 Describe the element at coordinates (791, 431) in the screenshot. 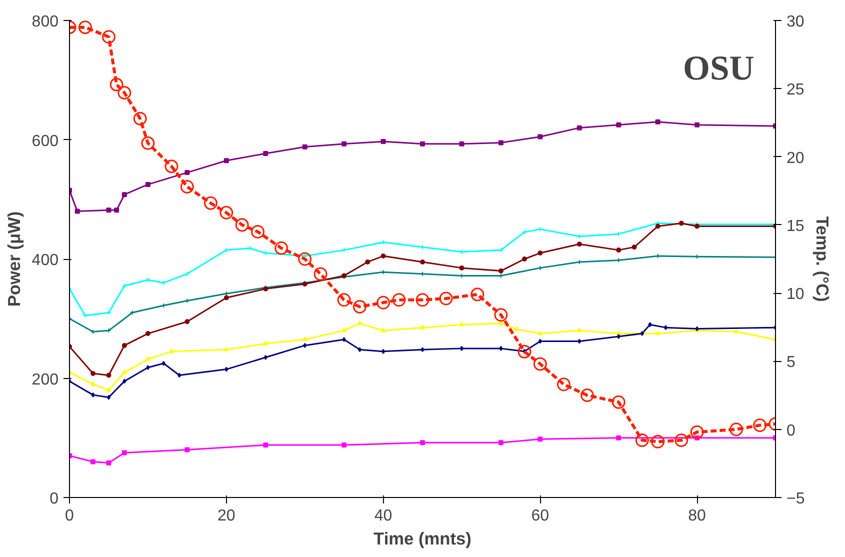

I see `y2-tick-label: 0` at that location.